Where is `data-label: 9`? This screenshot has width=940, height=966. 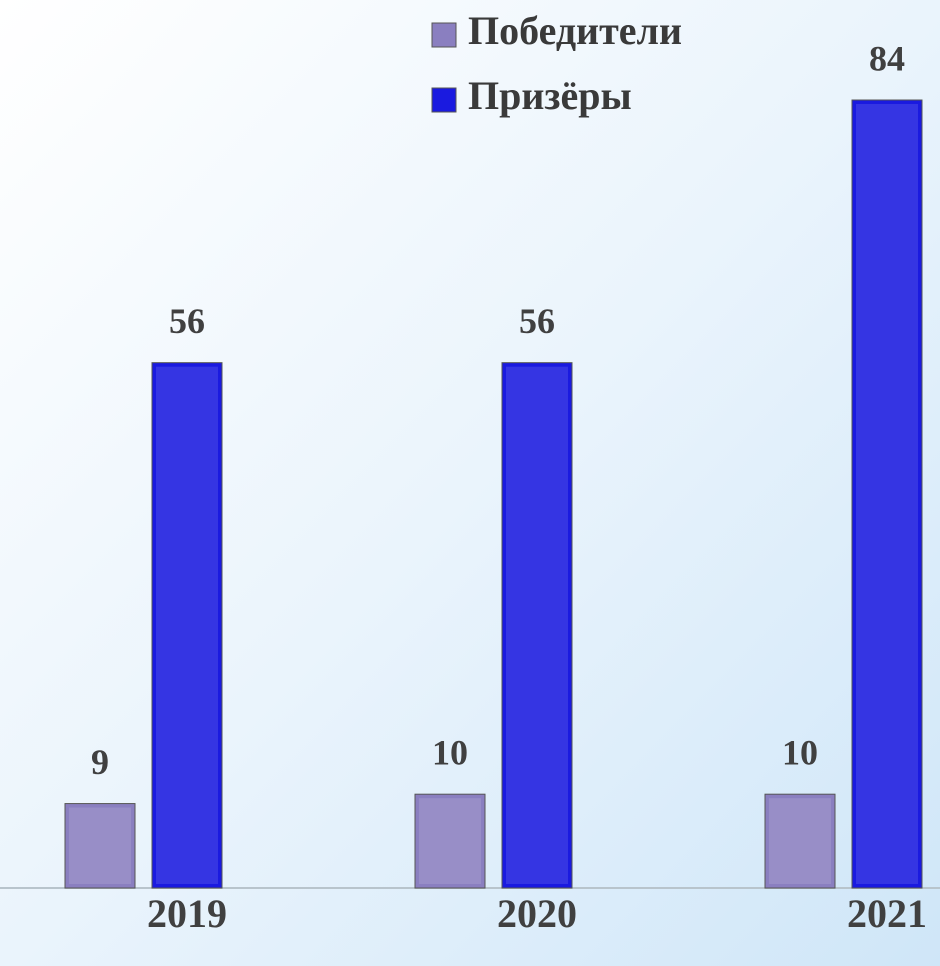
data-label: 9 is located at coordinates (100, 762).